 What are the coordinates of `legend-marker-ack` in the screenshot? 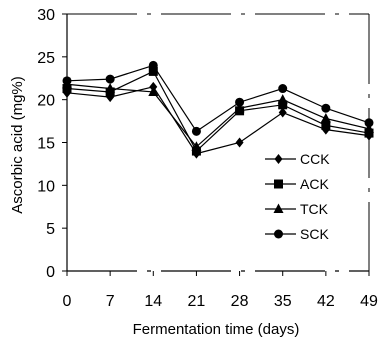 It's located at (278, 184).